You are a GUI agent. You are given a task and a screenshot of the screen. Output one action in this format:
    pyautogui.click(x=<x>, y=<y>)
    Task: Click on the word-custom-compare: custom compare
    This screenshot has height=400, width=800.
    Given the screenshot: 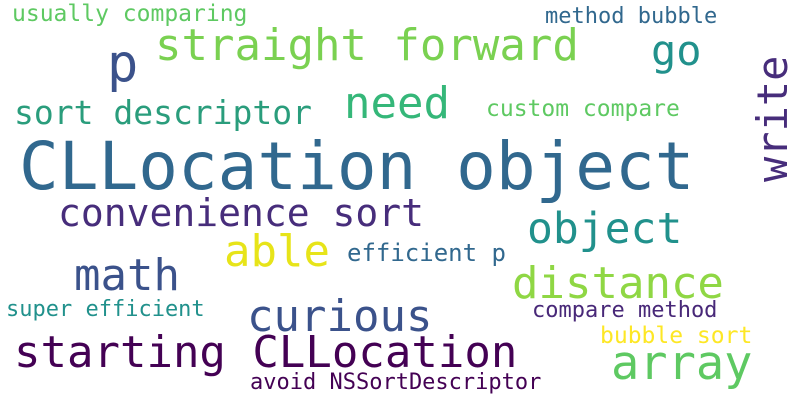 What is the action you would take?
    pyautogui.click(x=583, y=109)
    